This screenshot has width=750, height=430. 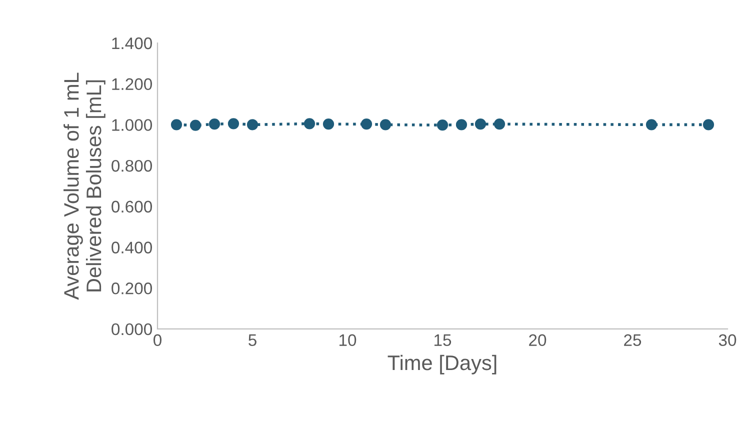 I want to click on y-tick-label: 0.800, so click(x=132, y=166).